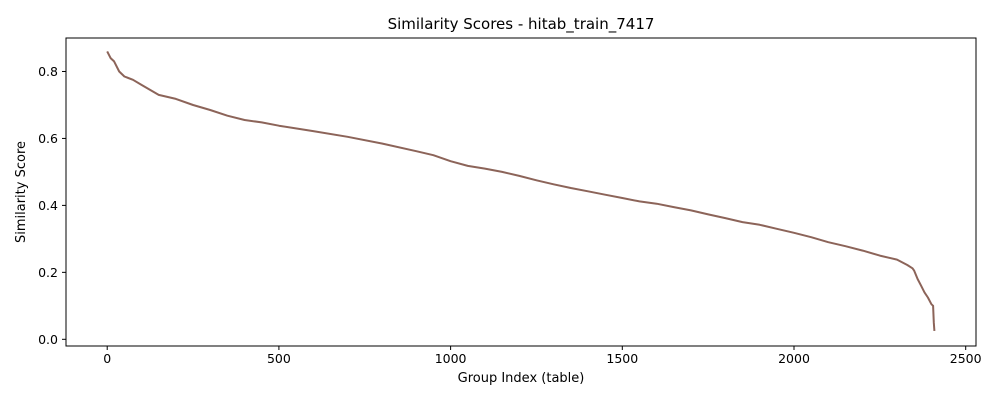 The image size is (1000, 400). I want to click on y-tick-label: 0.0, so click(48, 339).